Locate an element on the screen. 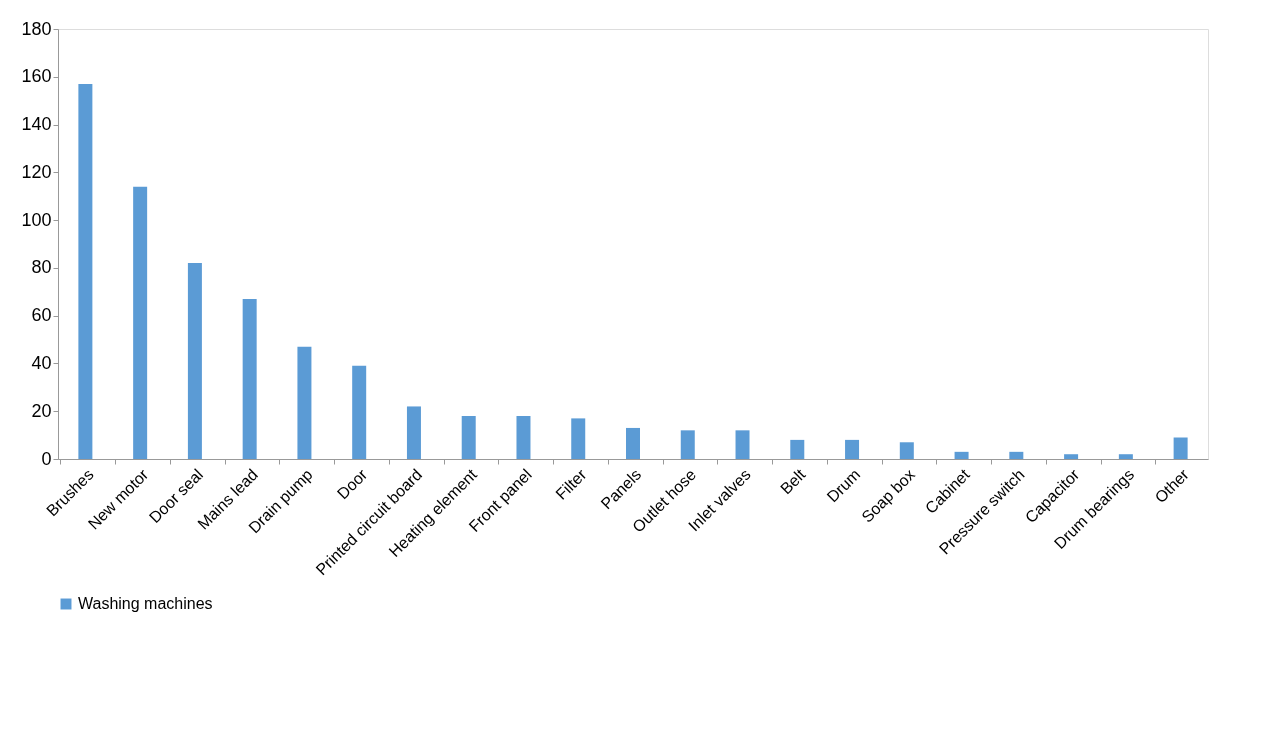  legend-label: Washing machines is located at coordinates (145, 603).